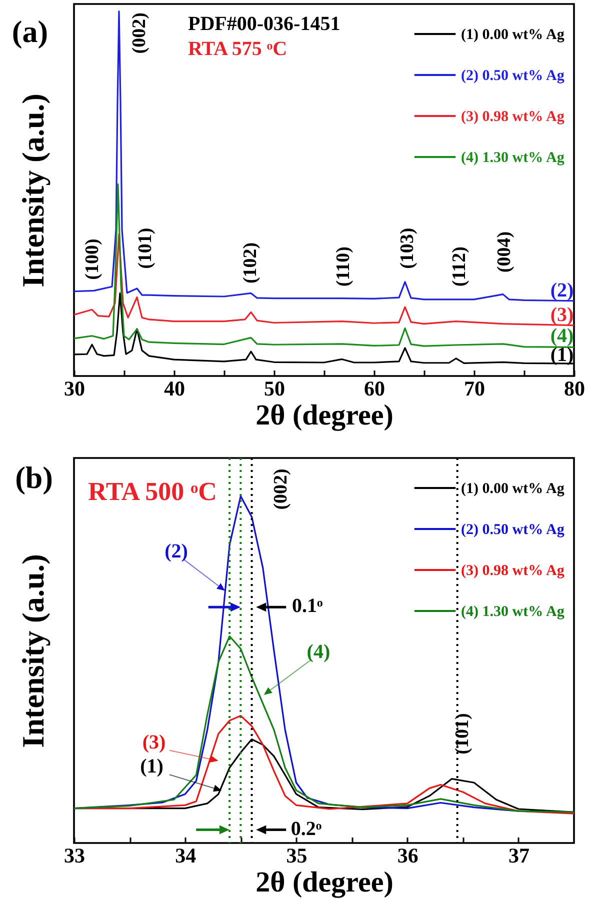  What do you see at coordinates (274, 388) in the screenshot?
I see `x-tick-label: 50` at bounding box center [274, 388].